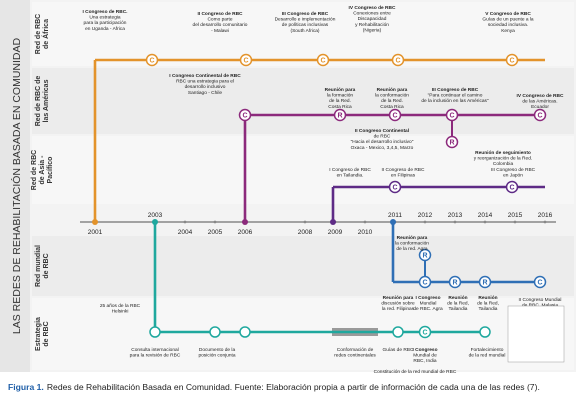 The width and height of the screenshot is (576, 409). Describe the element at coordinates (38, 34) in the screenshot. I see `row-label: Red de RBC` at that location.